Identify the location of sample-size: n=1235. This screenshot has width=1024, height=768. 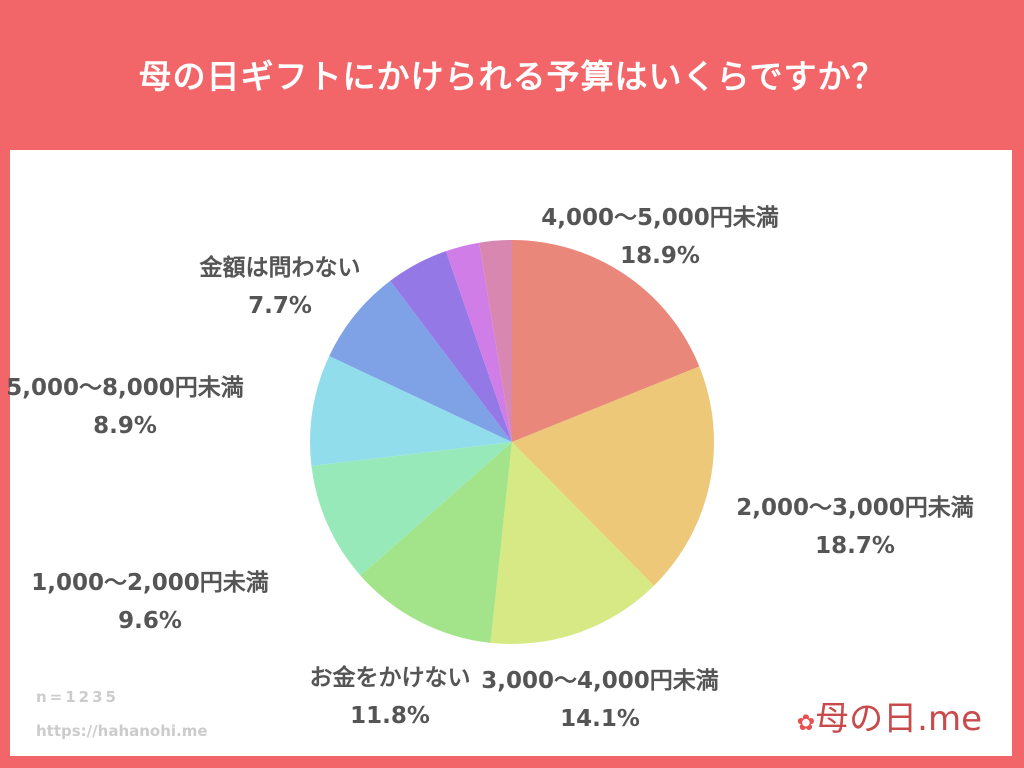
(77, 697).